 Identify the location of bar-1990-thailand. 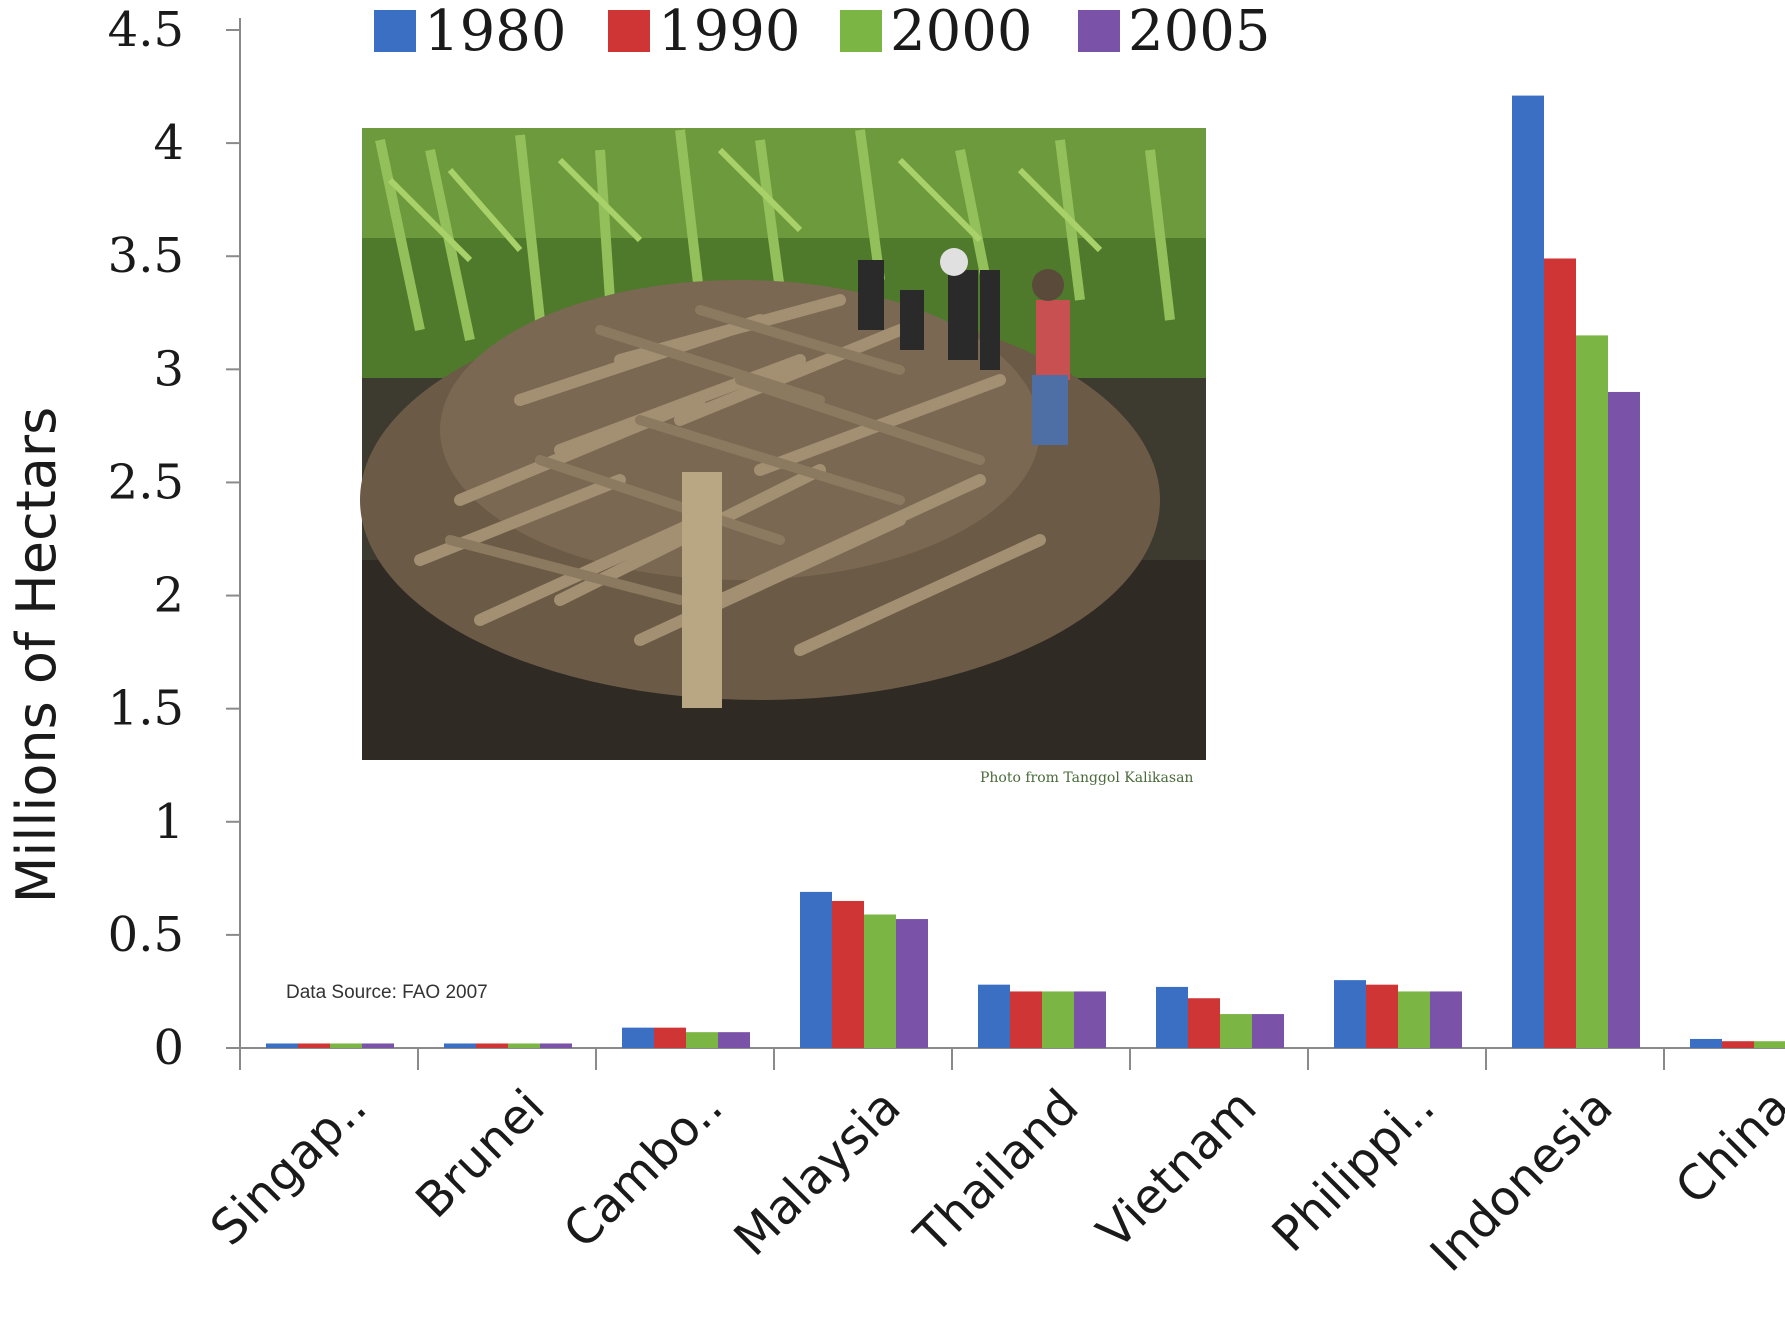
(1026, 1019).